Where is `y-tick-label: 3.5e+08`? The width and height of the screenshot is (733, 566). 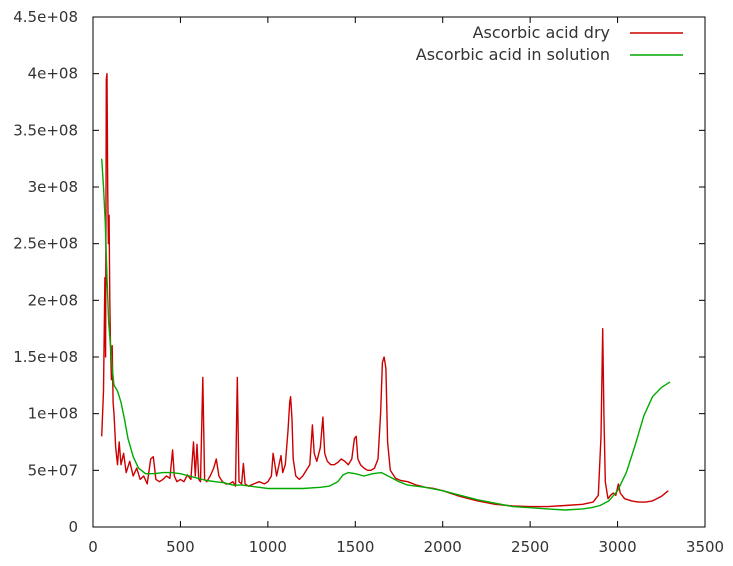
y-tick-label: 3.5e+08 is located at coordinates (45, 130).